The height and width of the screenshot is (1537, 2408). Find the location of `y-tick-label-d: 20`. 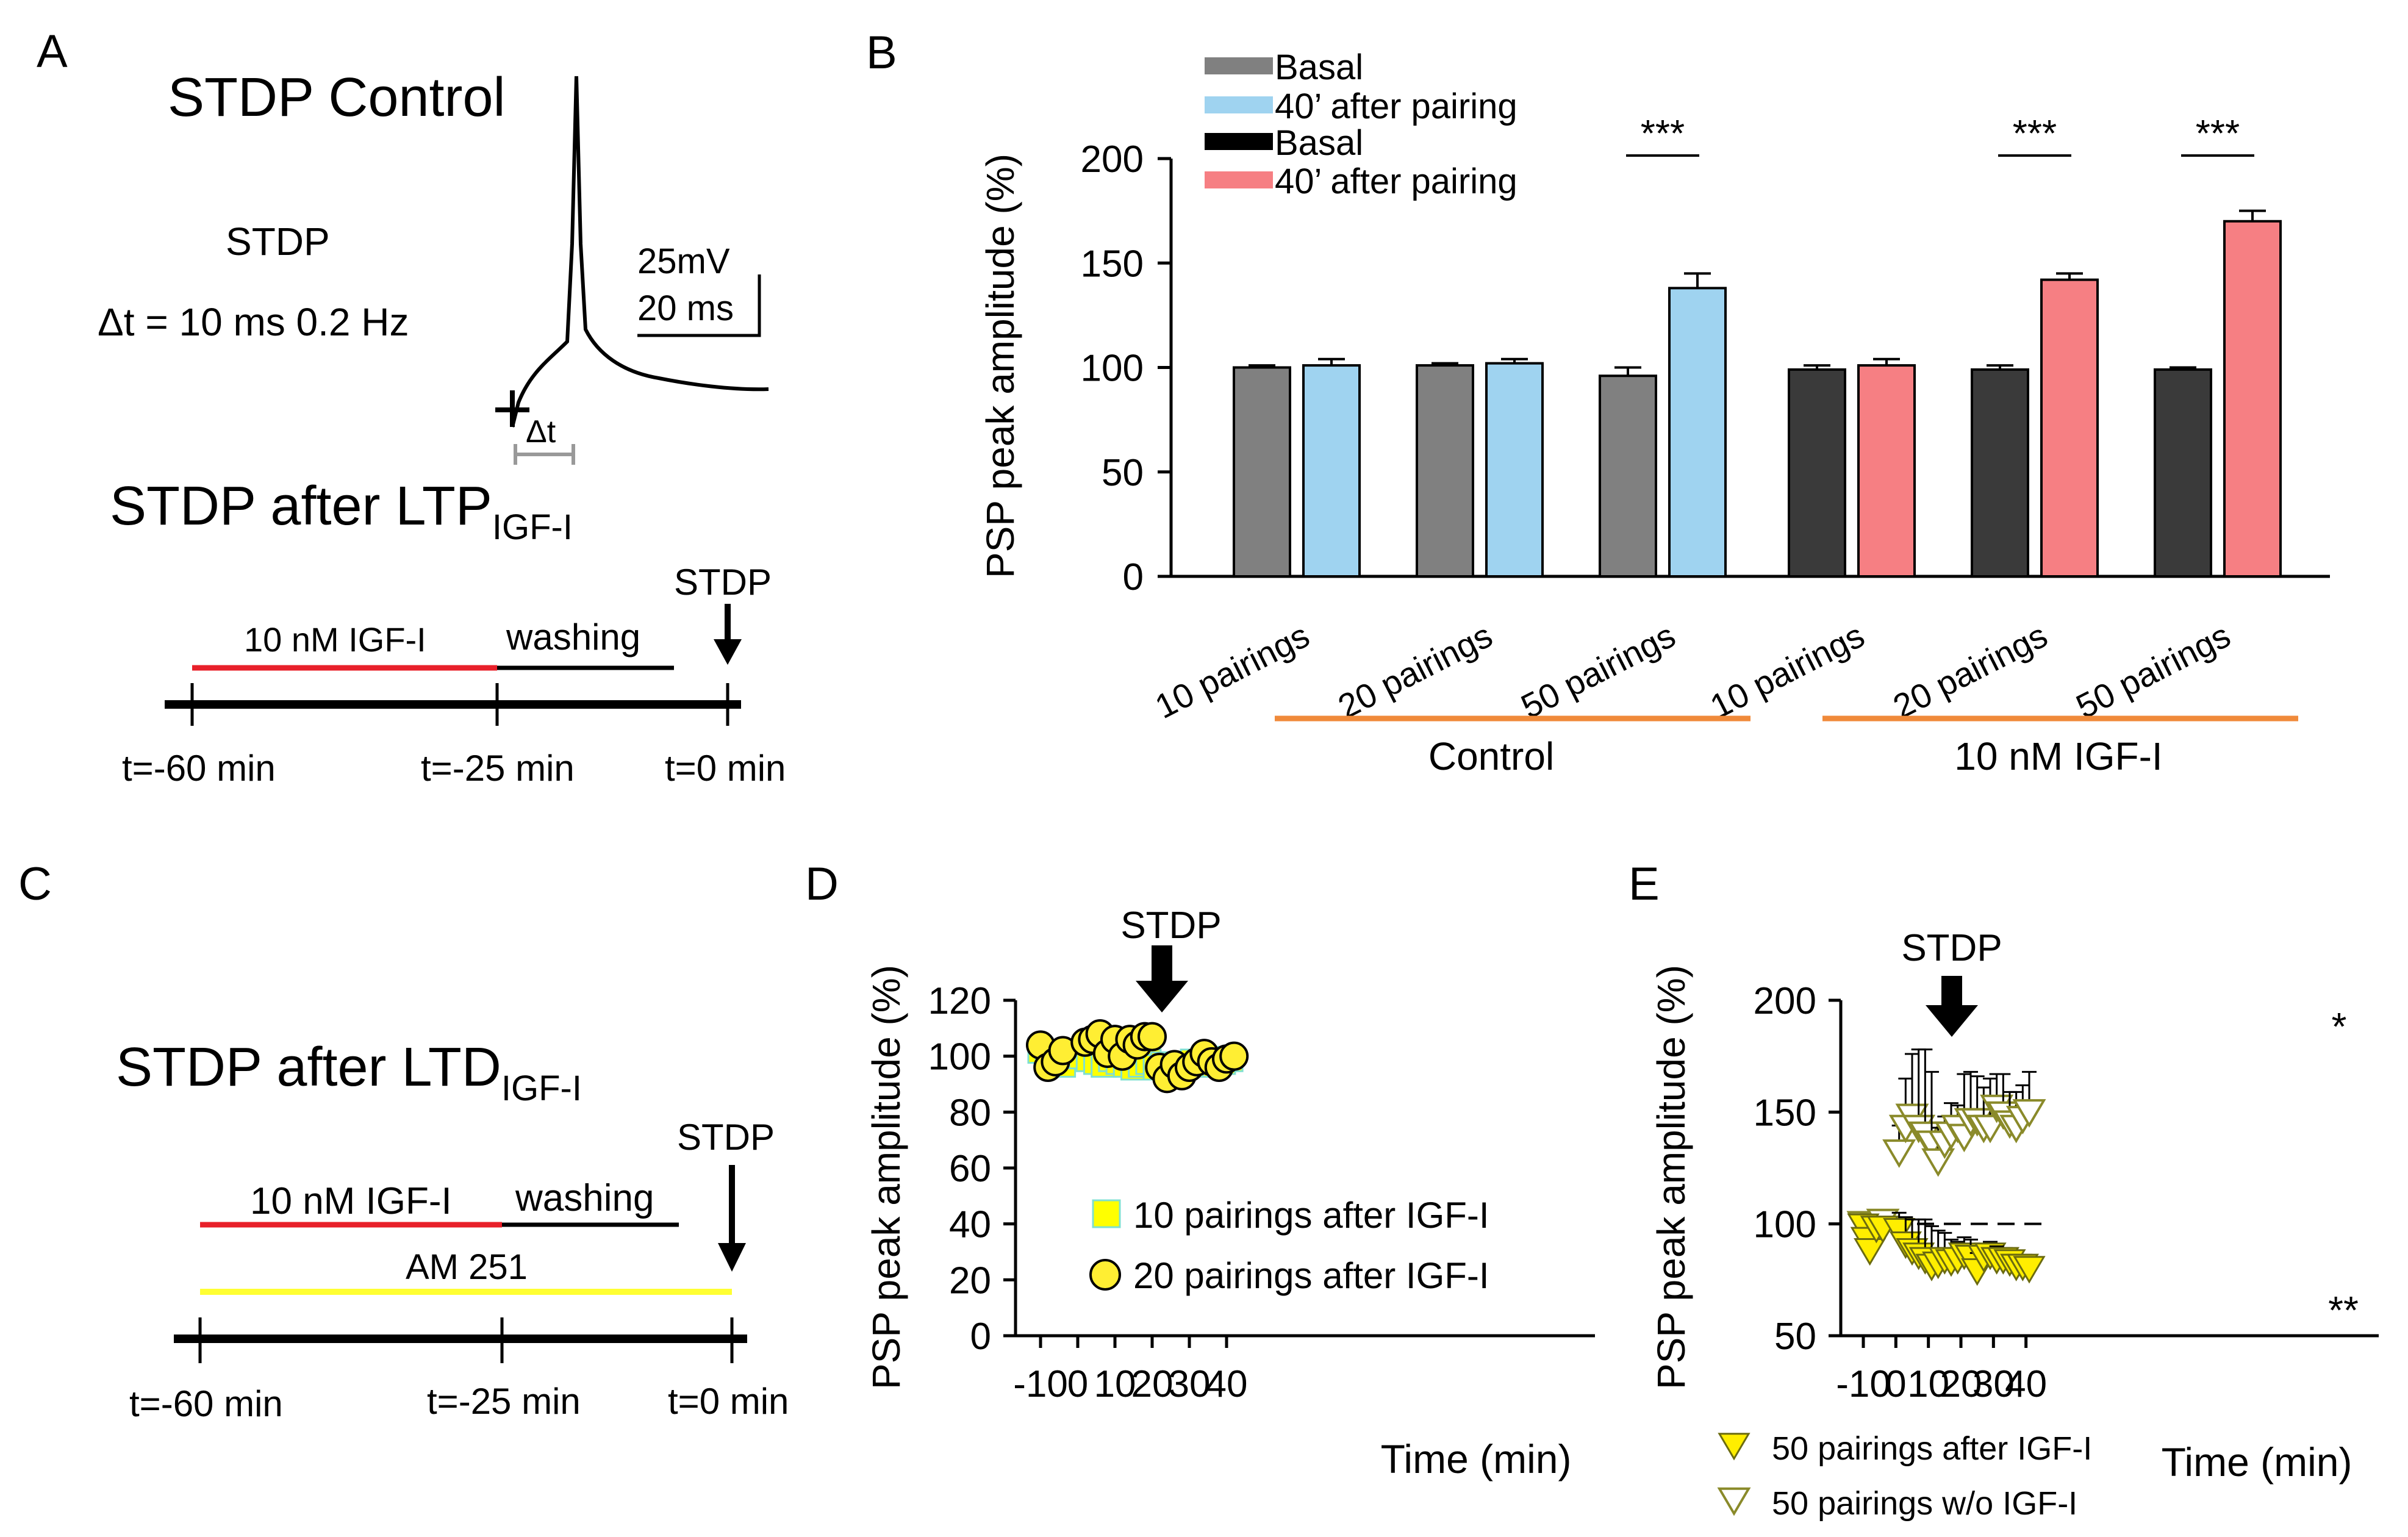

y-tick-label-d: 20 is located at coordinates (970, 1281).